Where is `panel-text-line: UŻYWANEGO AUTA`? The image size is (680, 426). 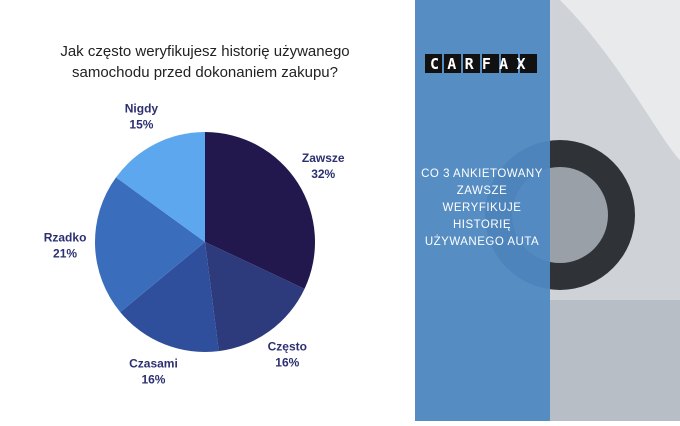 panel-text-line: UŻYWANEGO AUTA is located at coordinates (482, 241).